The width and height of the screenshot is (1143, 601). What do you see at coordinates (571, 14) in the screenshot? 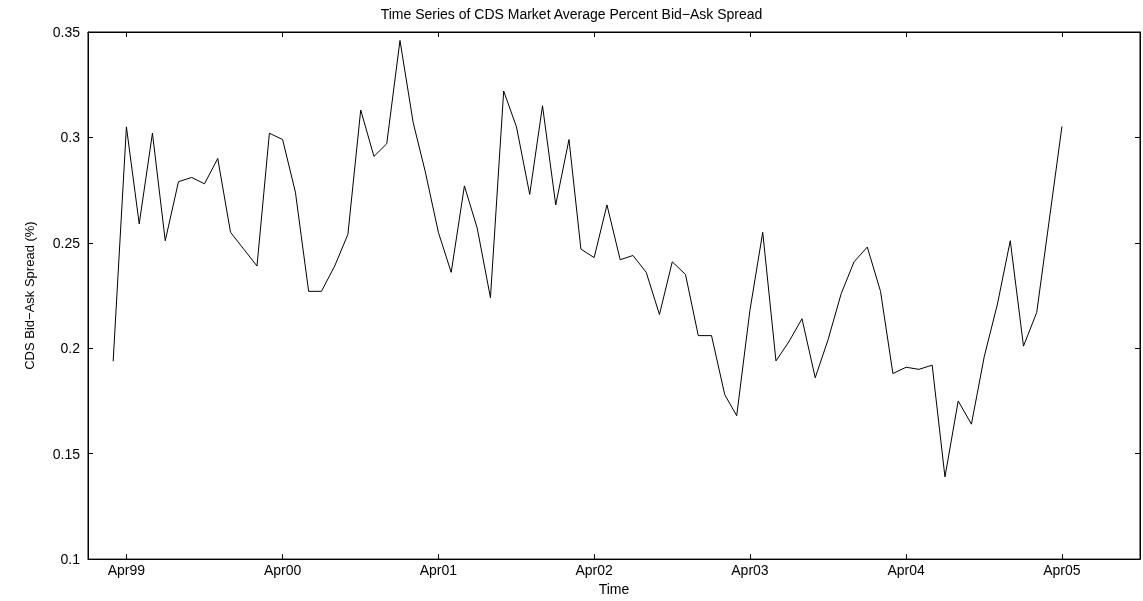
I see `chart-title: Time Series of CDS Market Average Percent Bid−Ask Spread` at bounding box center [571, 14].